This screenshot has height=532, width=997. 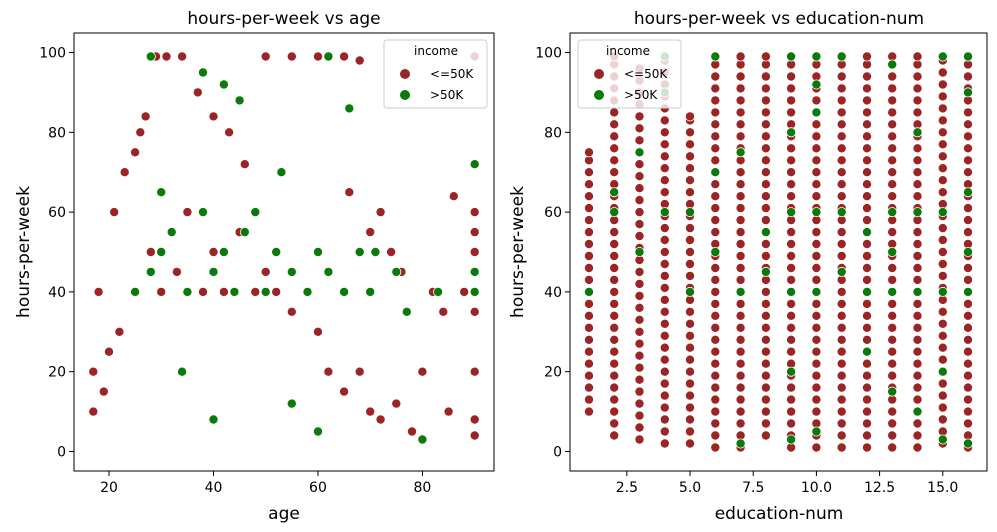 What do you see at coordinates (57, 373) in the screenshot?
I see `y-tick-label: 20` at bounding box center [57, 373].